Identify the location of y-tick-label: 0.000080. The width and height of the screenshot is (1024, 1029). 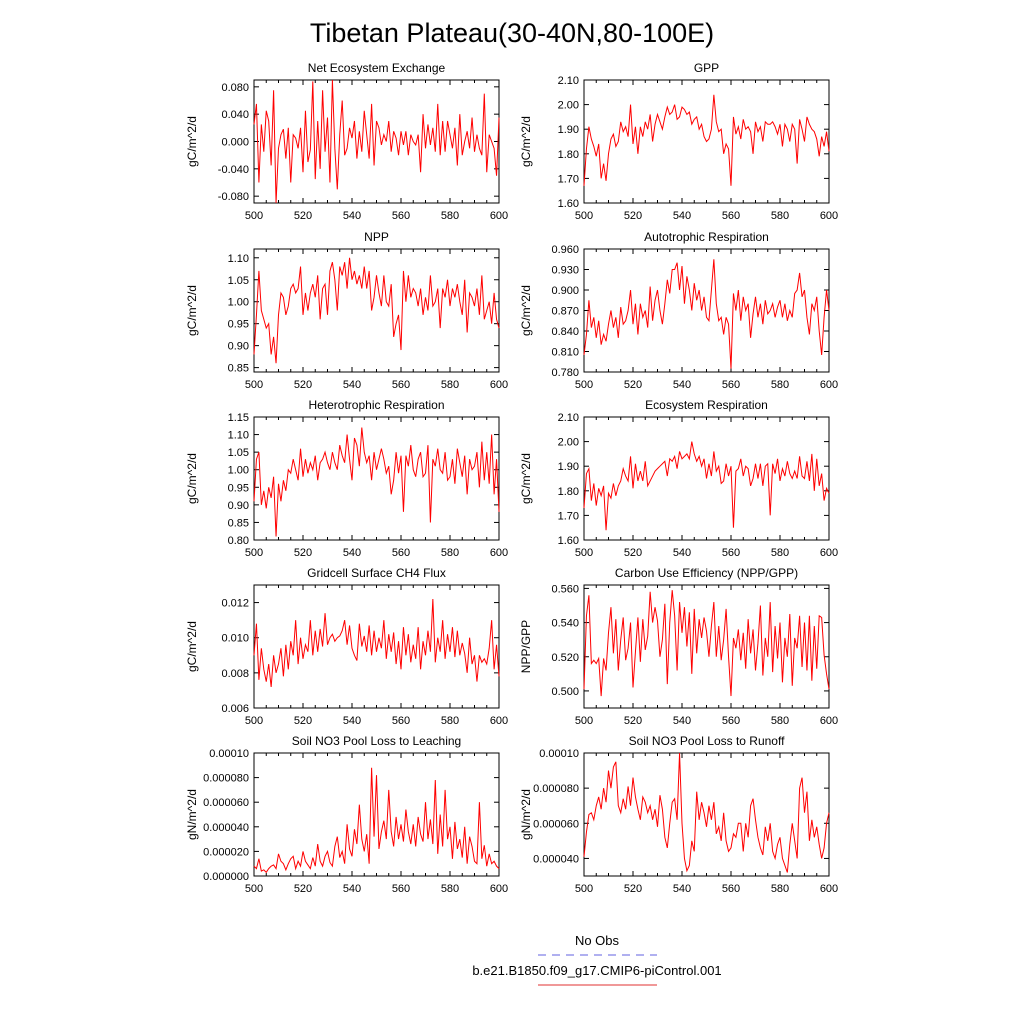
(226, 779).